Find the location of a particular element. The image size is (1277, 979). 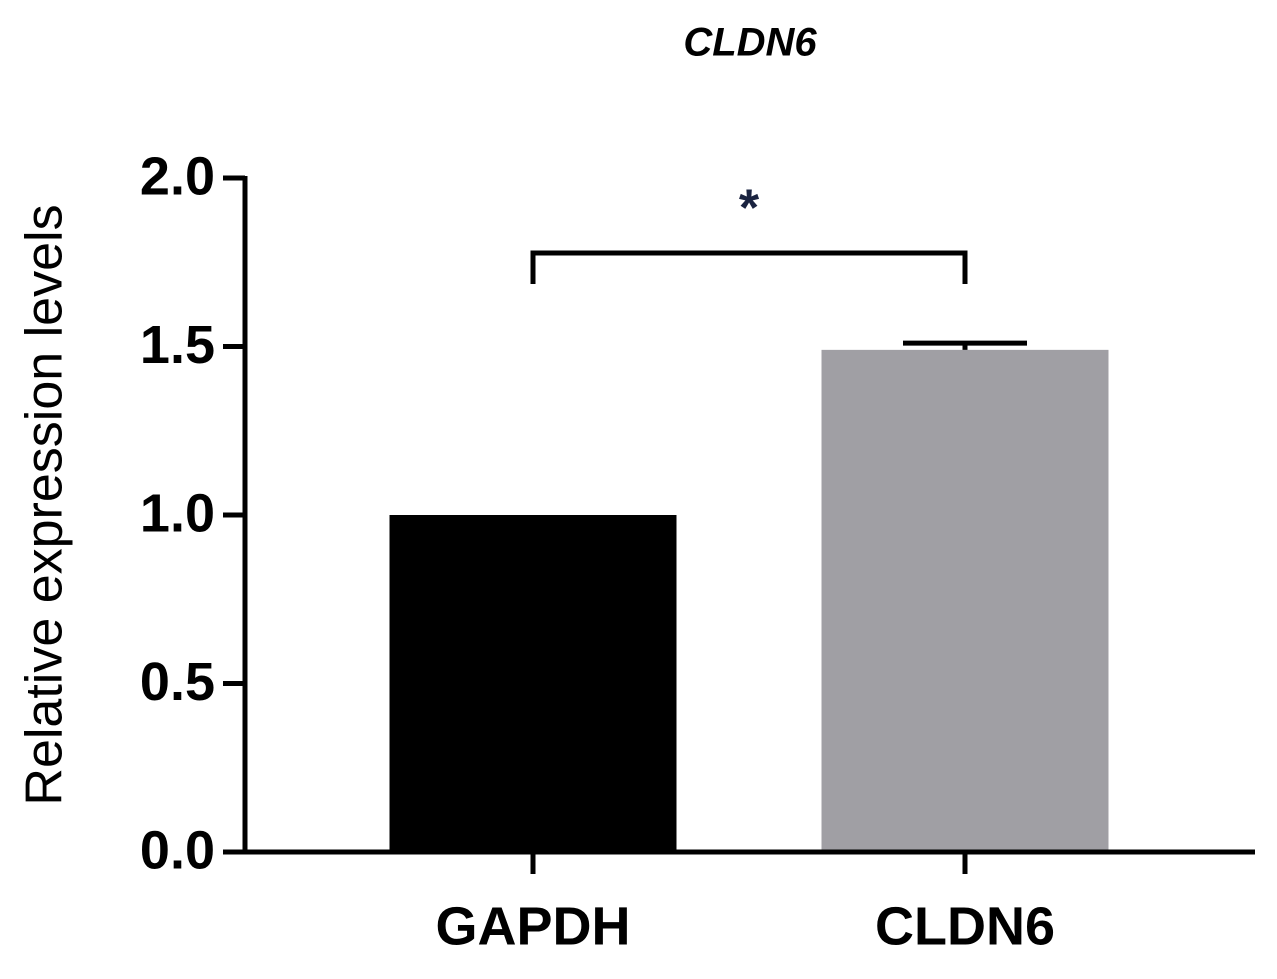

x-tick-label: CLDN6 is located at coordinates (965, 926).